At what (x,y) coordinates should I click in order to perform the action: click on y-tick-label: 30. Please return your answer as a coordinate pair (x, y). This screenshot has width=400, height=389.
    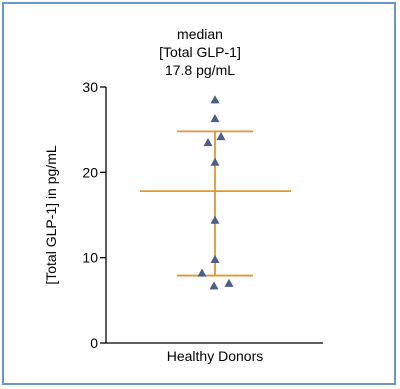
    Looking at the image, I should click on (90, 87).